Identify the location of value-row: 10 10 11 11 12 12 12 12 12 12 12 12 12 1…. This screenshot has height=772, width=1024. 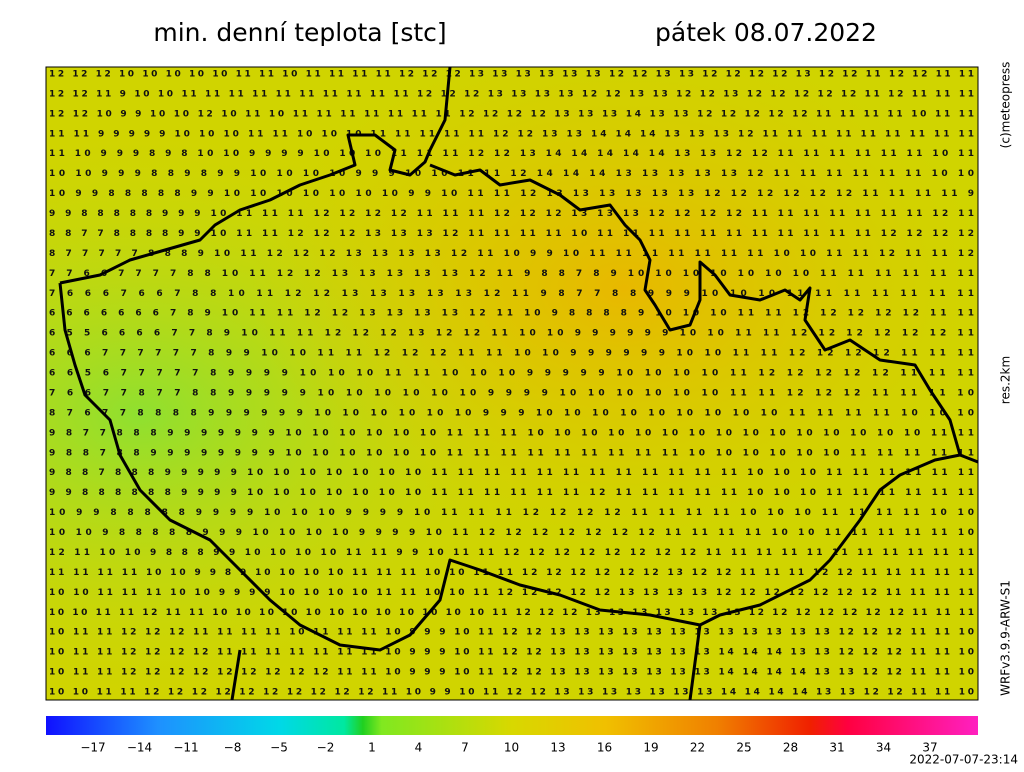
(511, 693).